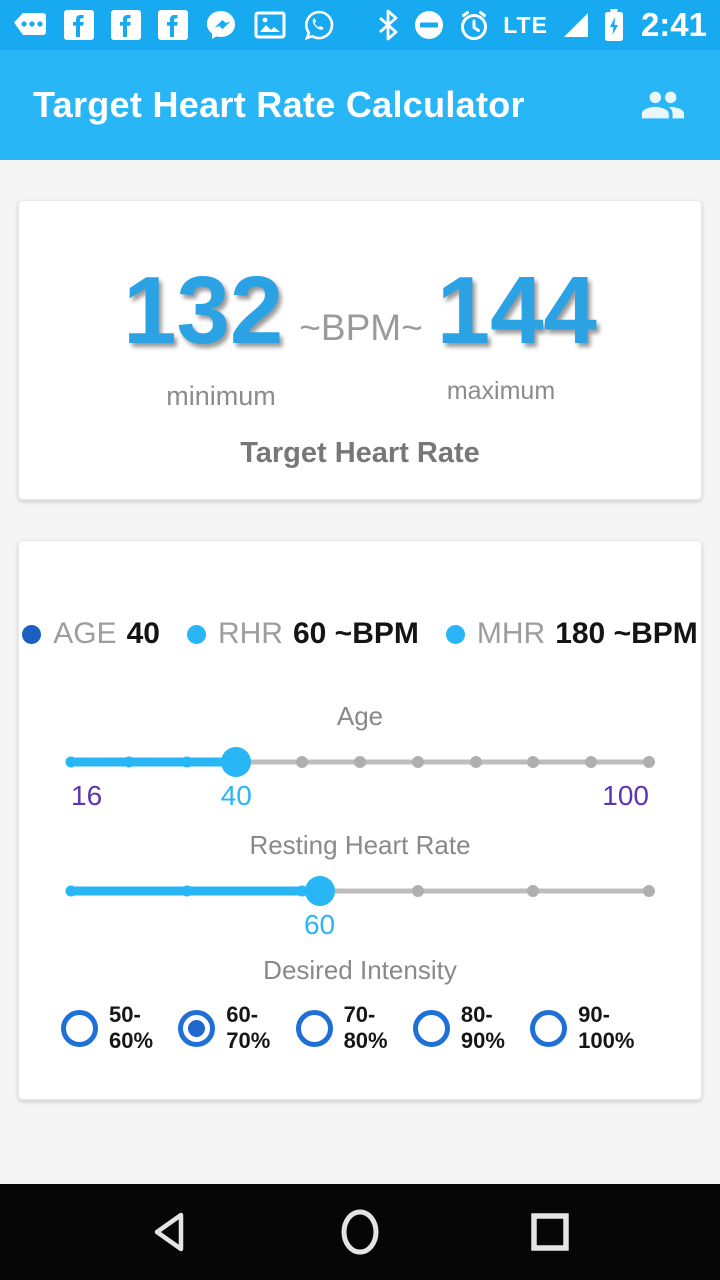 The width and height of the screenshot is (720, 1280). What do you see at coordinates (236, 795) in the screenshot?
I see `age-current-value: 40` at bounding box center [236, 795].